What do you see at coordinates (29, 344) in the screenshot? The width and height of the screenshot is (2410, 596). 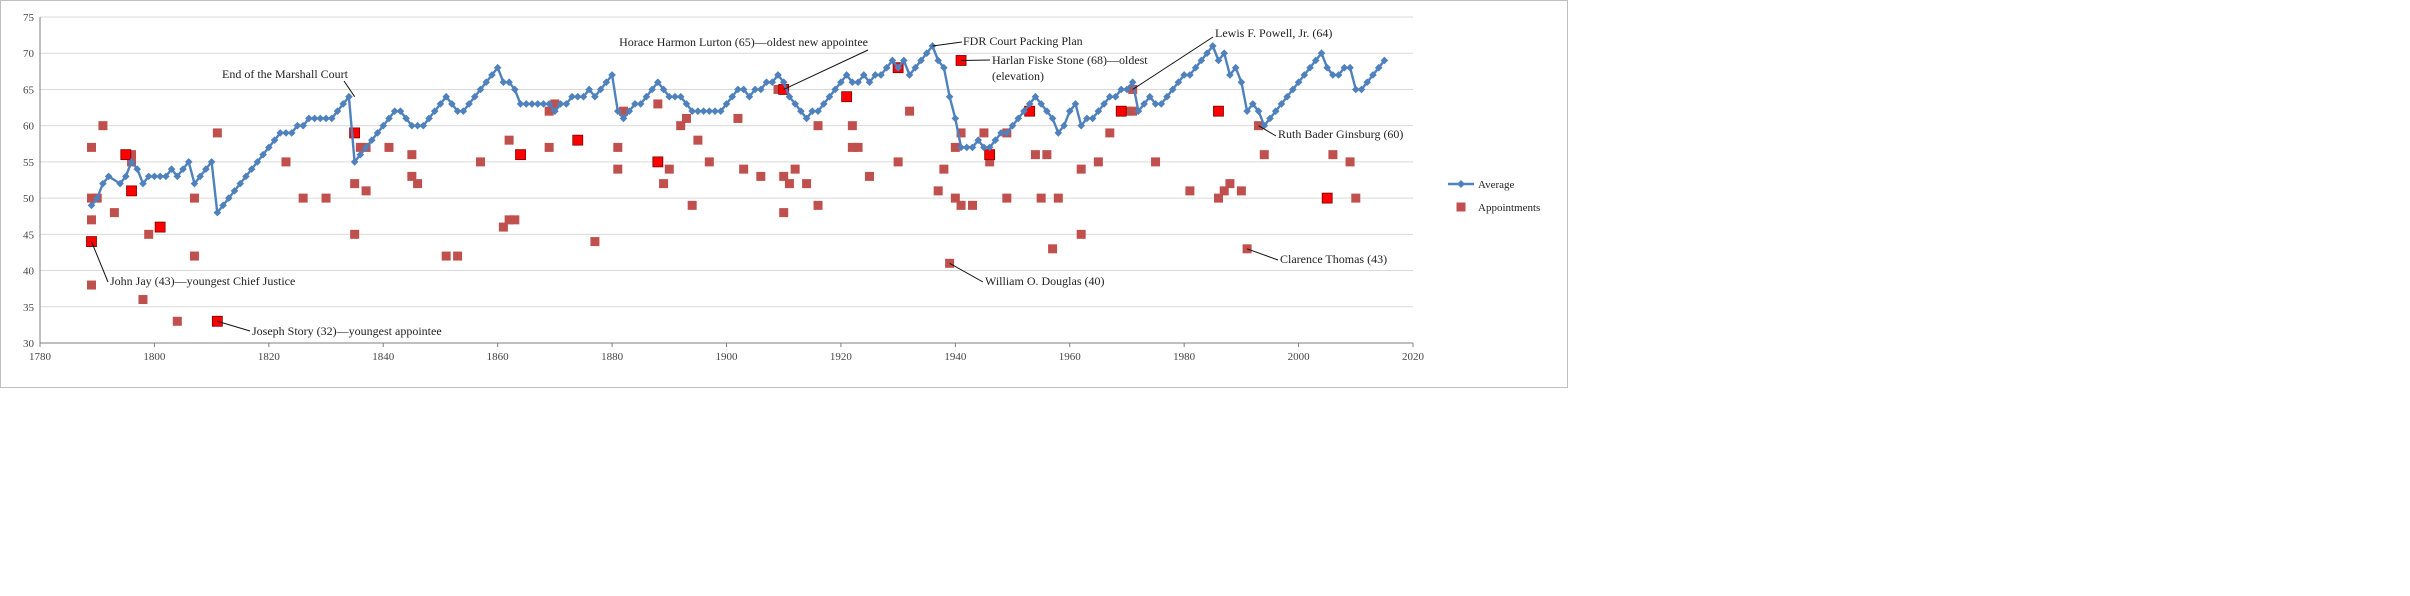 I see `y-tick-label: 30` at bounding box center [29, 344].